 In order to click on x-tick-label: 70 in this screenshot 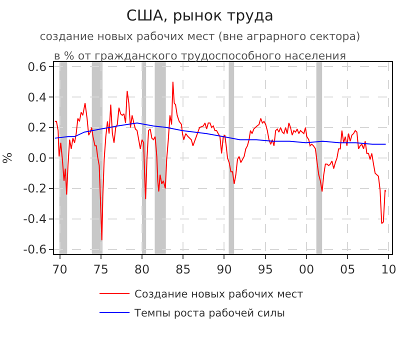, I will do `click(60, 269)`.